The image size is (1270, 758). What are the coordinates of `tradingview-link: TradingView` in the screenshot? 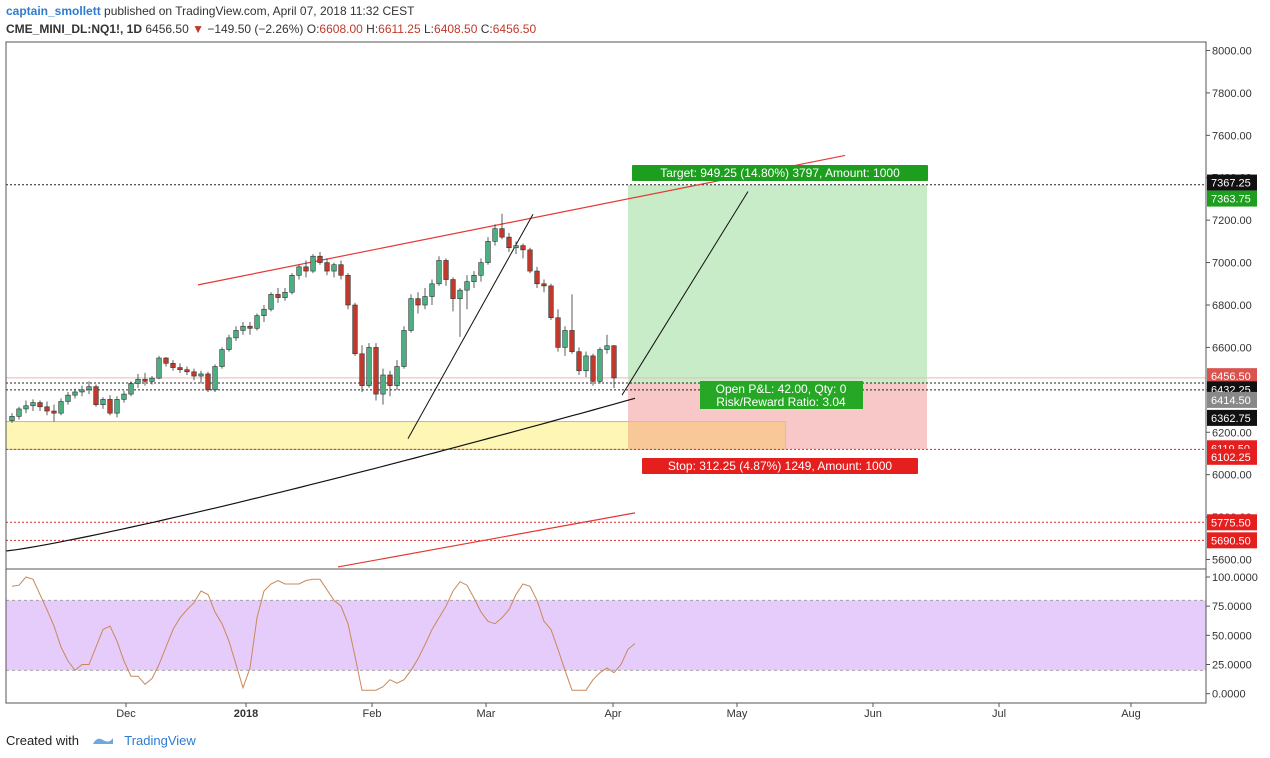 It's located at (160, 740).